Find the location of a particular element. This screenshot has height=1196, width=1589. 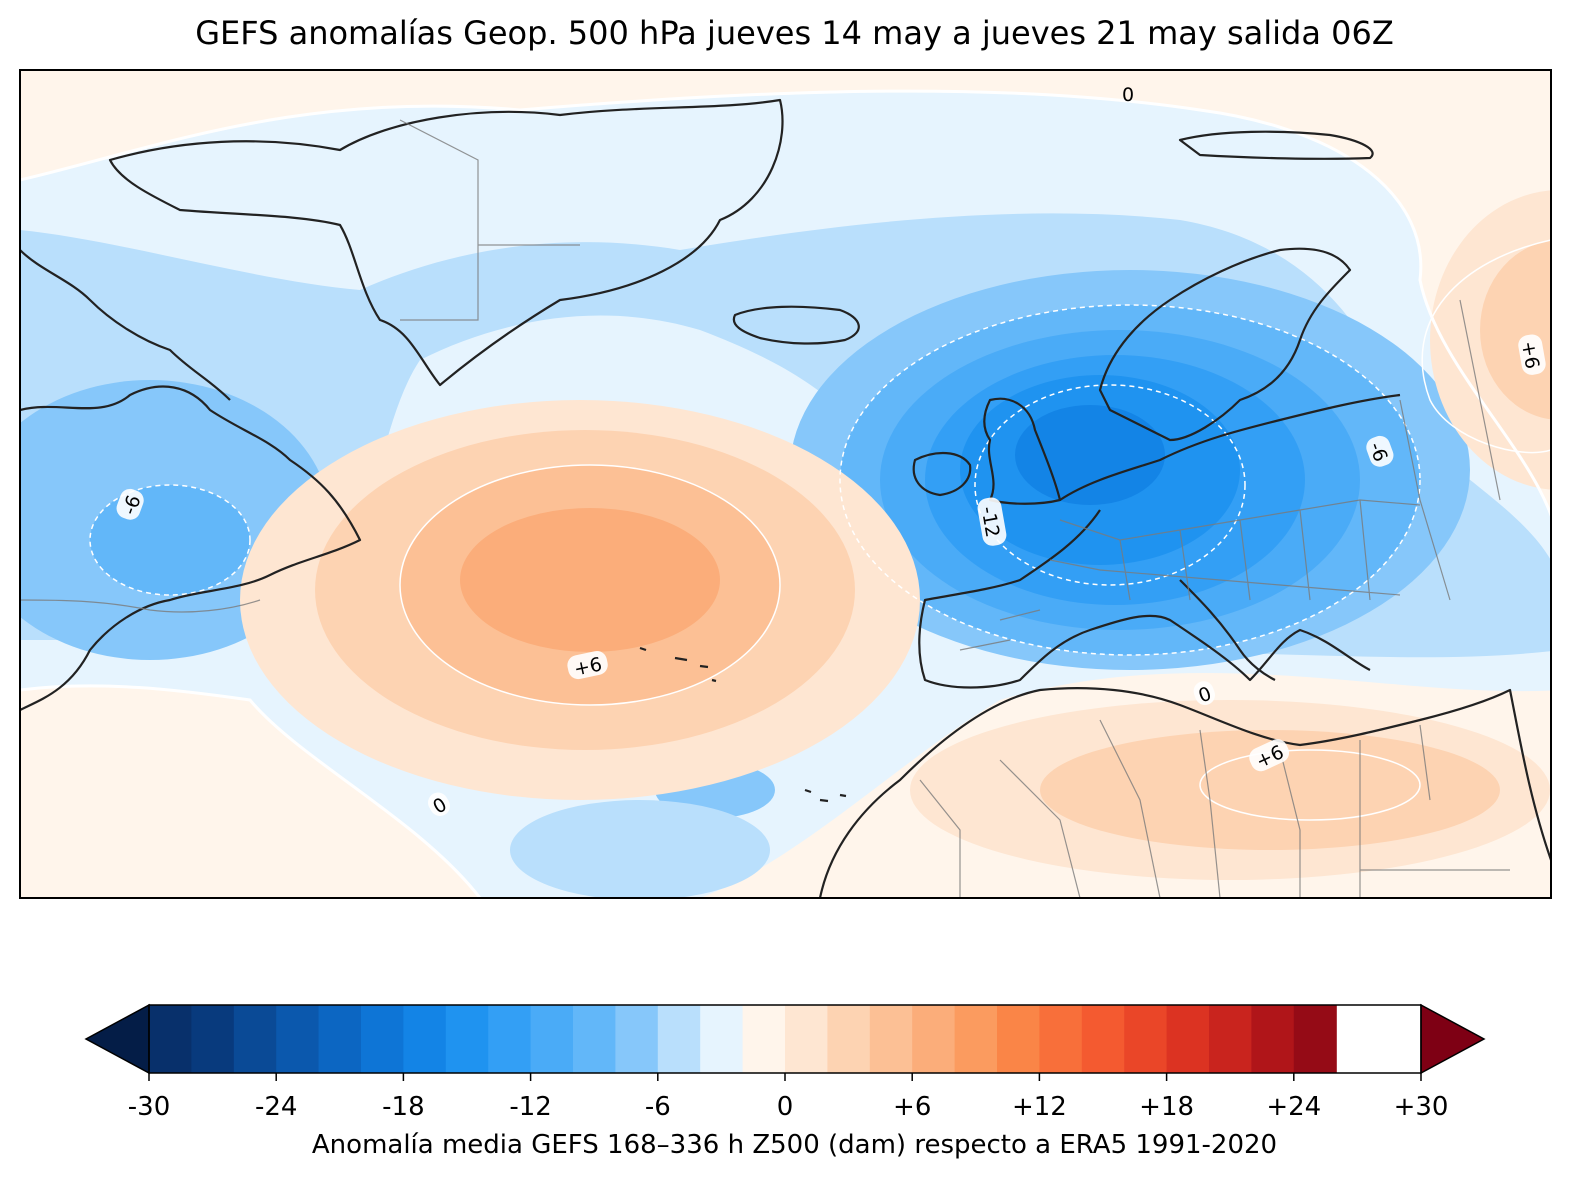

africa-coast is located at coordinates (1184, 792).